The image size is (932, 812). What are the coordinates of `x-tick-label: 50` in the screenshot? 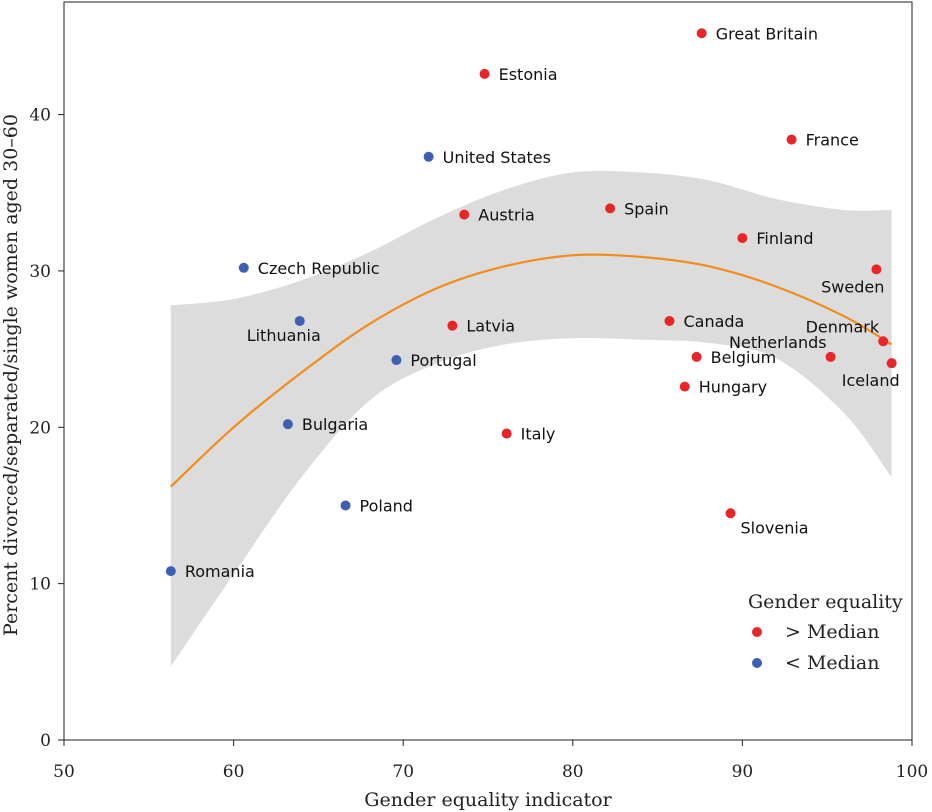 It's located at (64, 772).